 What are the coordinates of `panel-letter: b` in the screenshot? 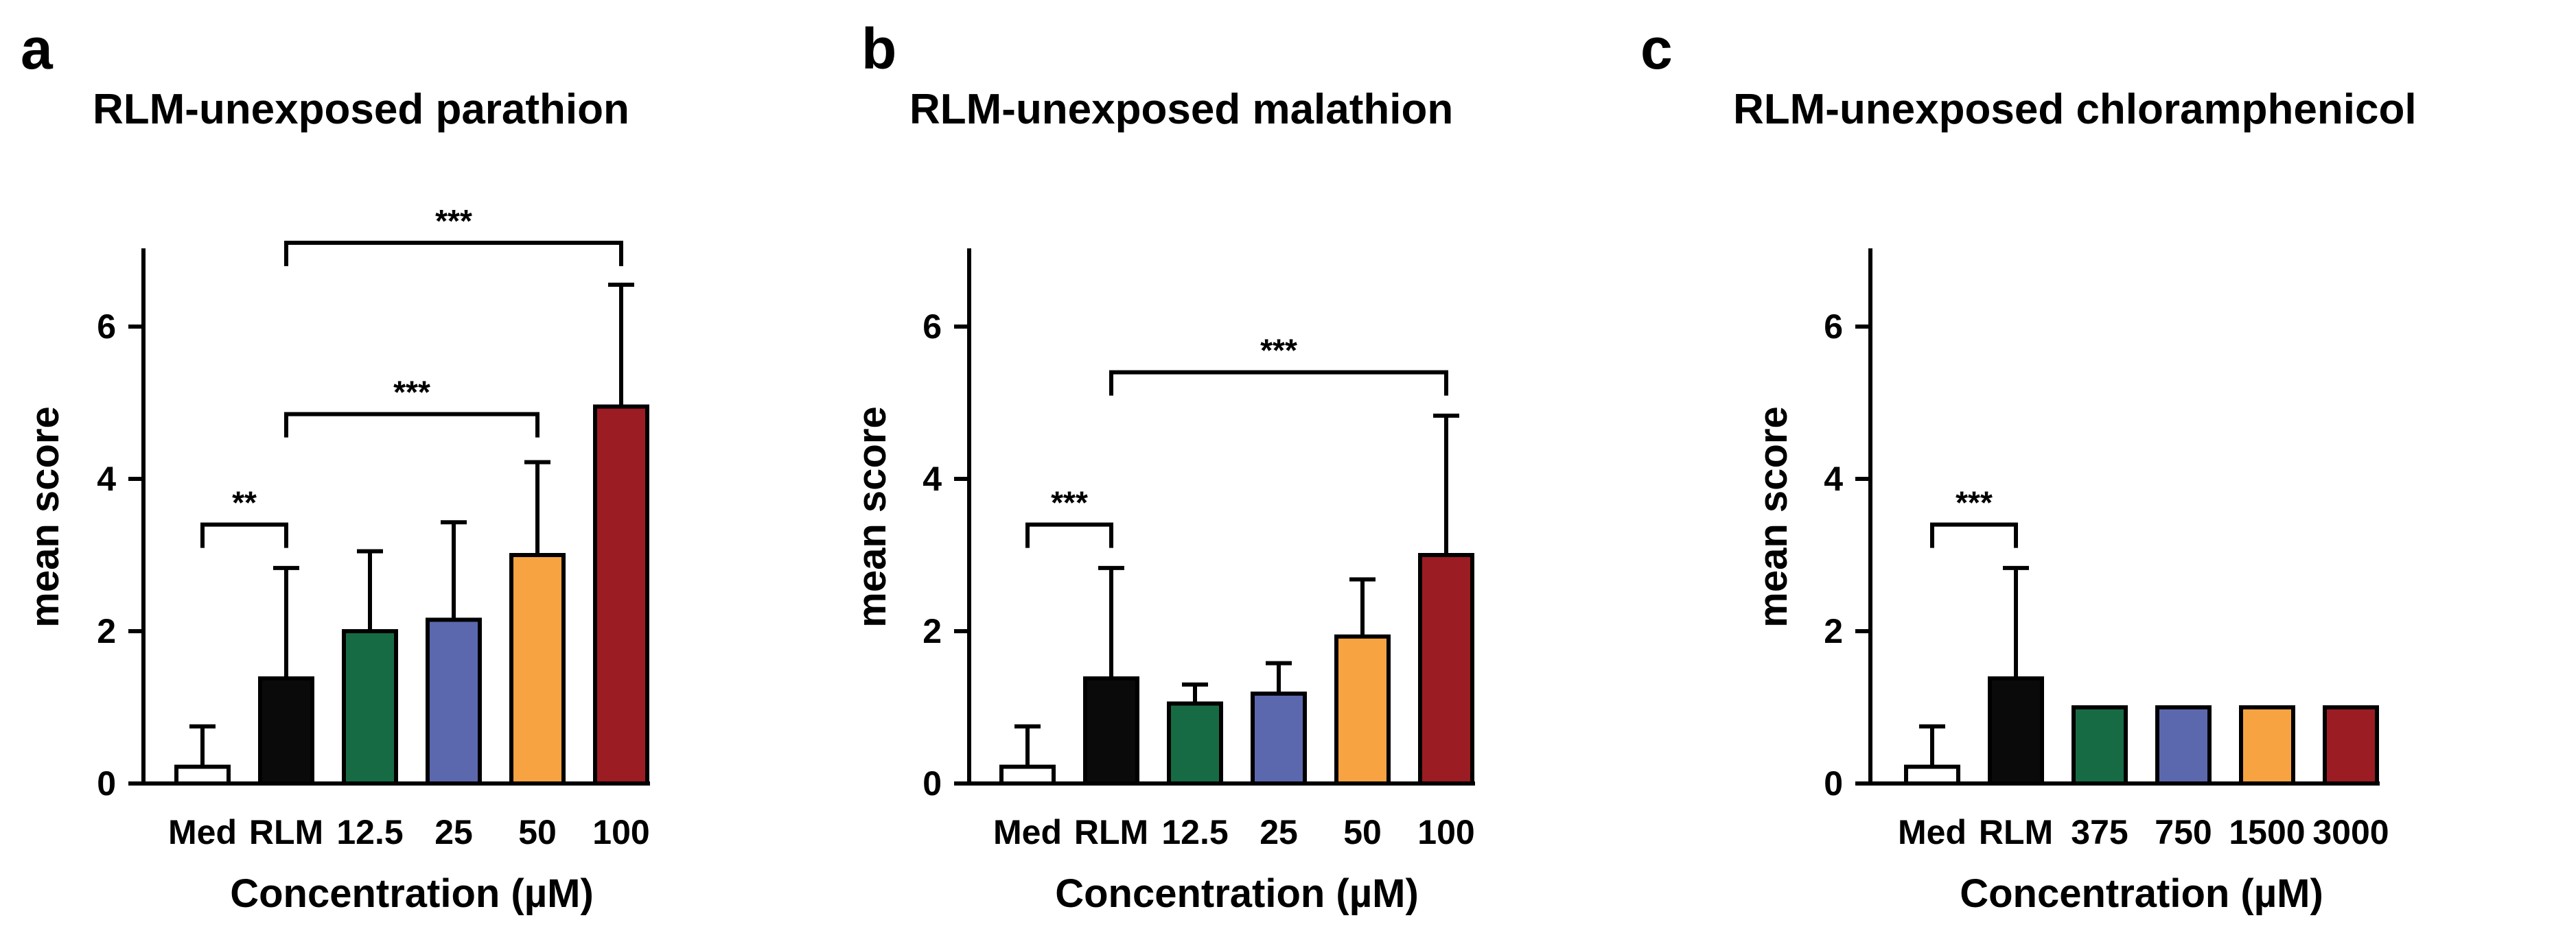 It's located at (878, 48).